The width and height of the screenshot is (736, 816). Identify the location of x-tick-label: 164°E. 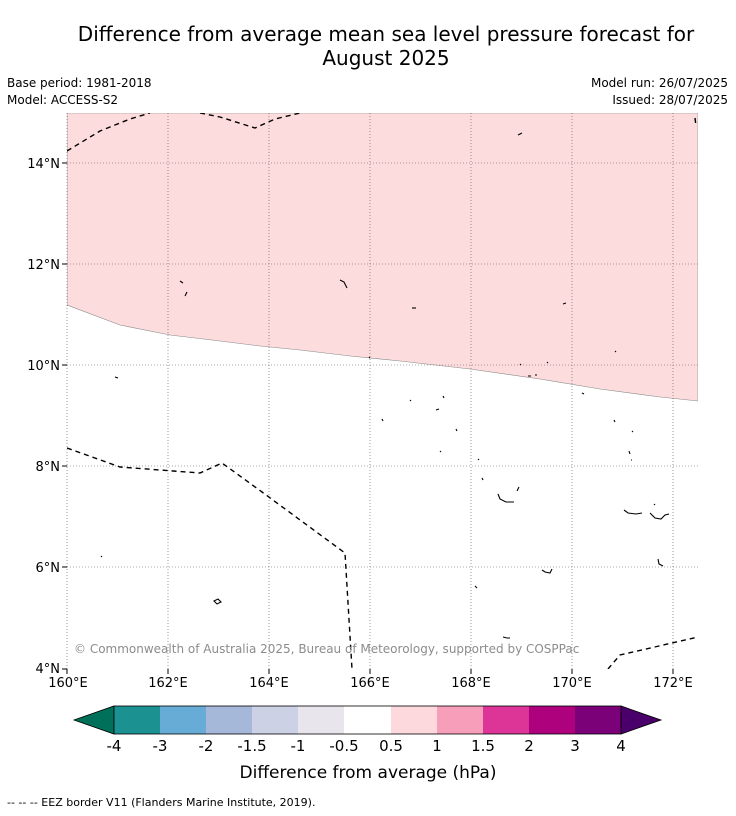
(269, 683).